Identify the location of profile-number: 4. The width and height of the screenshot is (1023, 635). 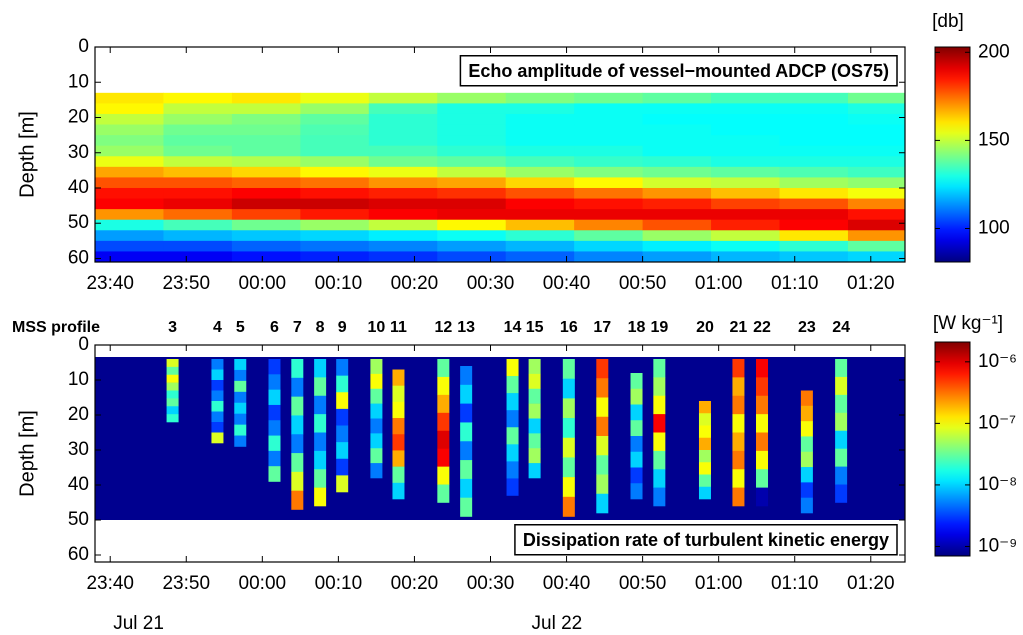
(217, 327).